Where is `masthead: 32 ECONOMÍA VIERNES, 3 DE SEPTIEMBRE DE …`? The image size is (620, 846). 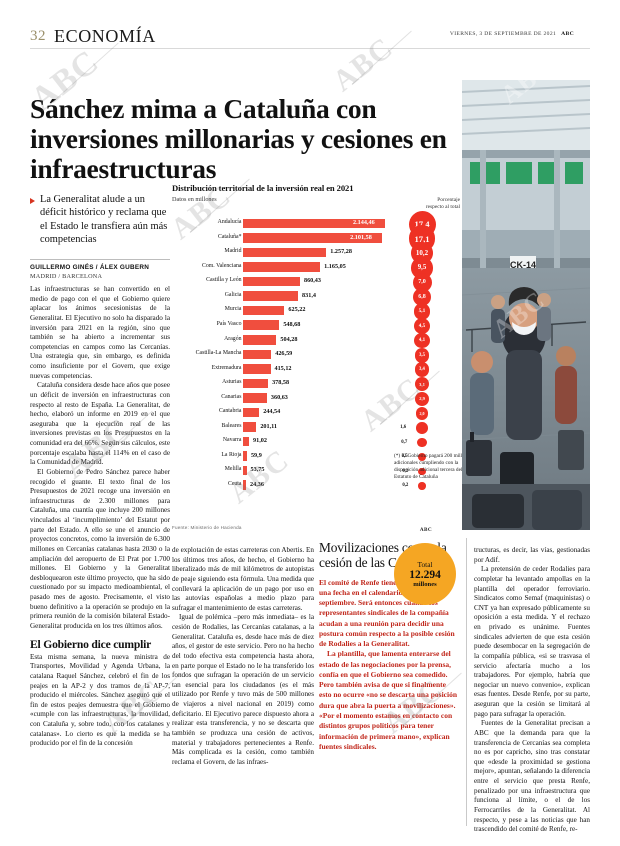 masthead: 32 ECONOMÍA VIERNES, 3 DE SEPTIEMBRE DE … is located at coordinates (313, 37).